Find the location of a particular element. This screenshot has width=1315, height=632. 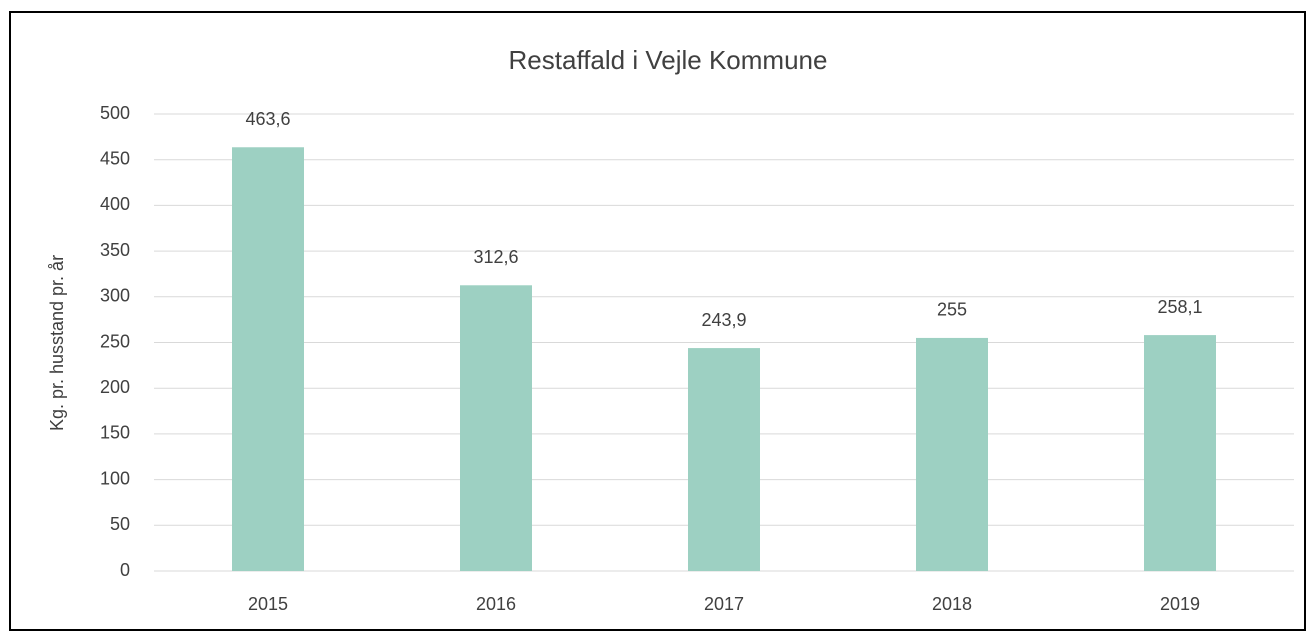

y-tick-label: 400 is located at coordinates (115, 204).